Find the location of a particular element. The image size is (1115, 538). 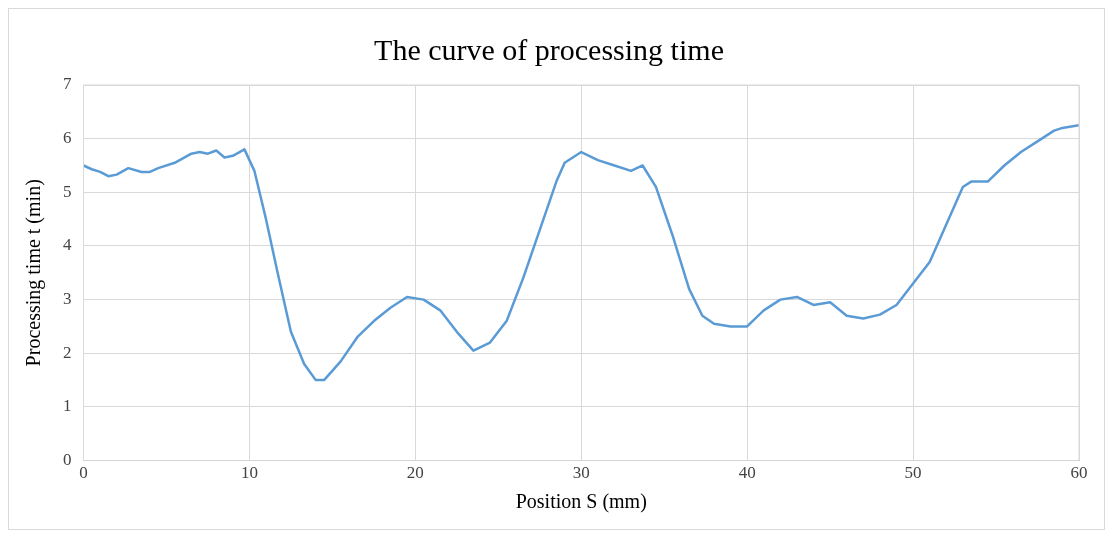

x-tick-label: 20 is located at coordinates (415, 473).